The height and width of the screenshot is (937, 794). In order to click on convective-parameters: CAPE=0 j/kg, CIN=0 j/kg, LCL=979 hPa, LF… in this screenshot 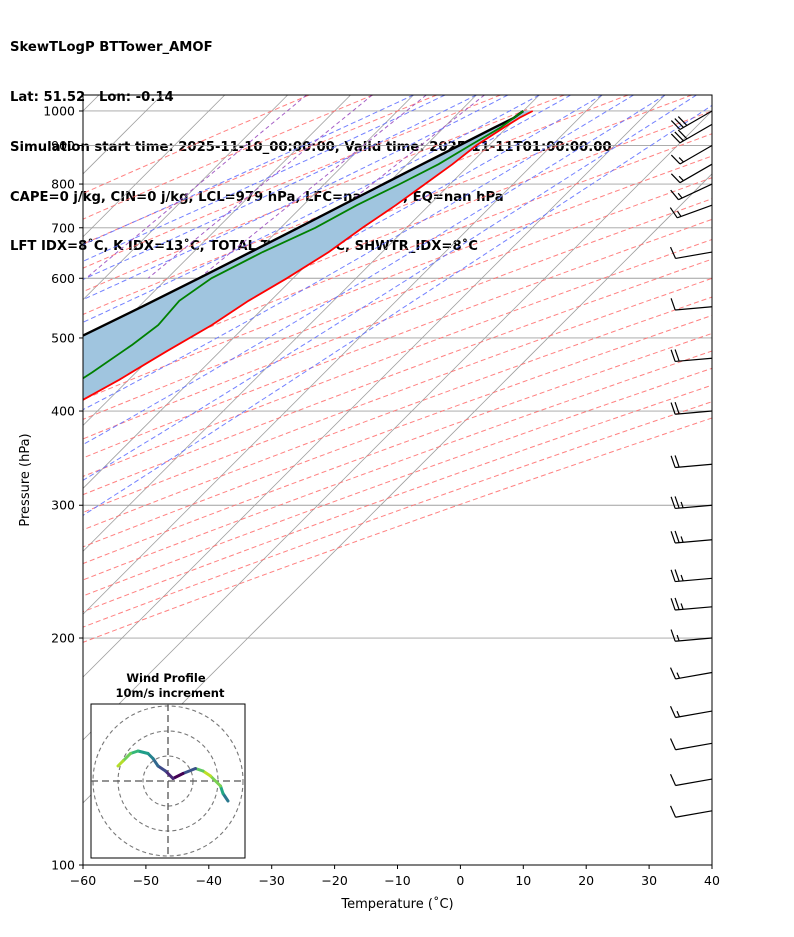, I will do `click(257, 197)`.